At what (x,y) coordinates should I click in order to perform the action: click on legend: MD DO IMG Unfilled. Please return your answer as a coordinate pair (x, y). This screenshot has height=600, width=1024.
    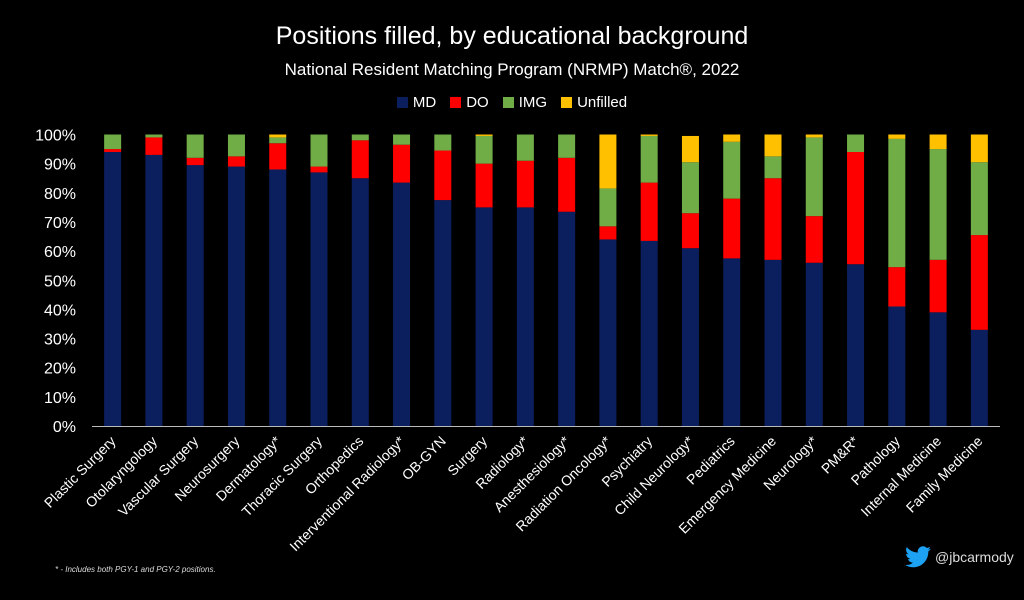
    Looking at the image, I should click on (512, 102).